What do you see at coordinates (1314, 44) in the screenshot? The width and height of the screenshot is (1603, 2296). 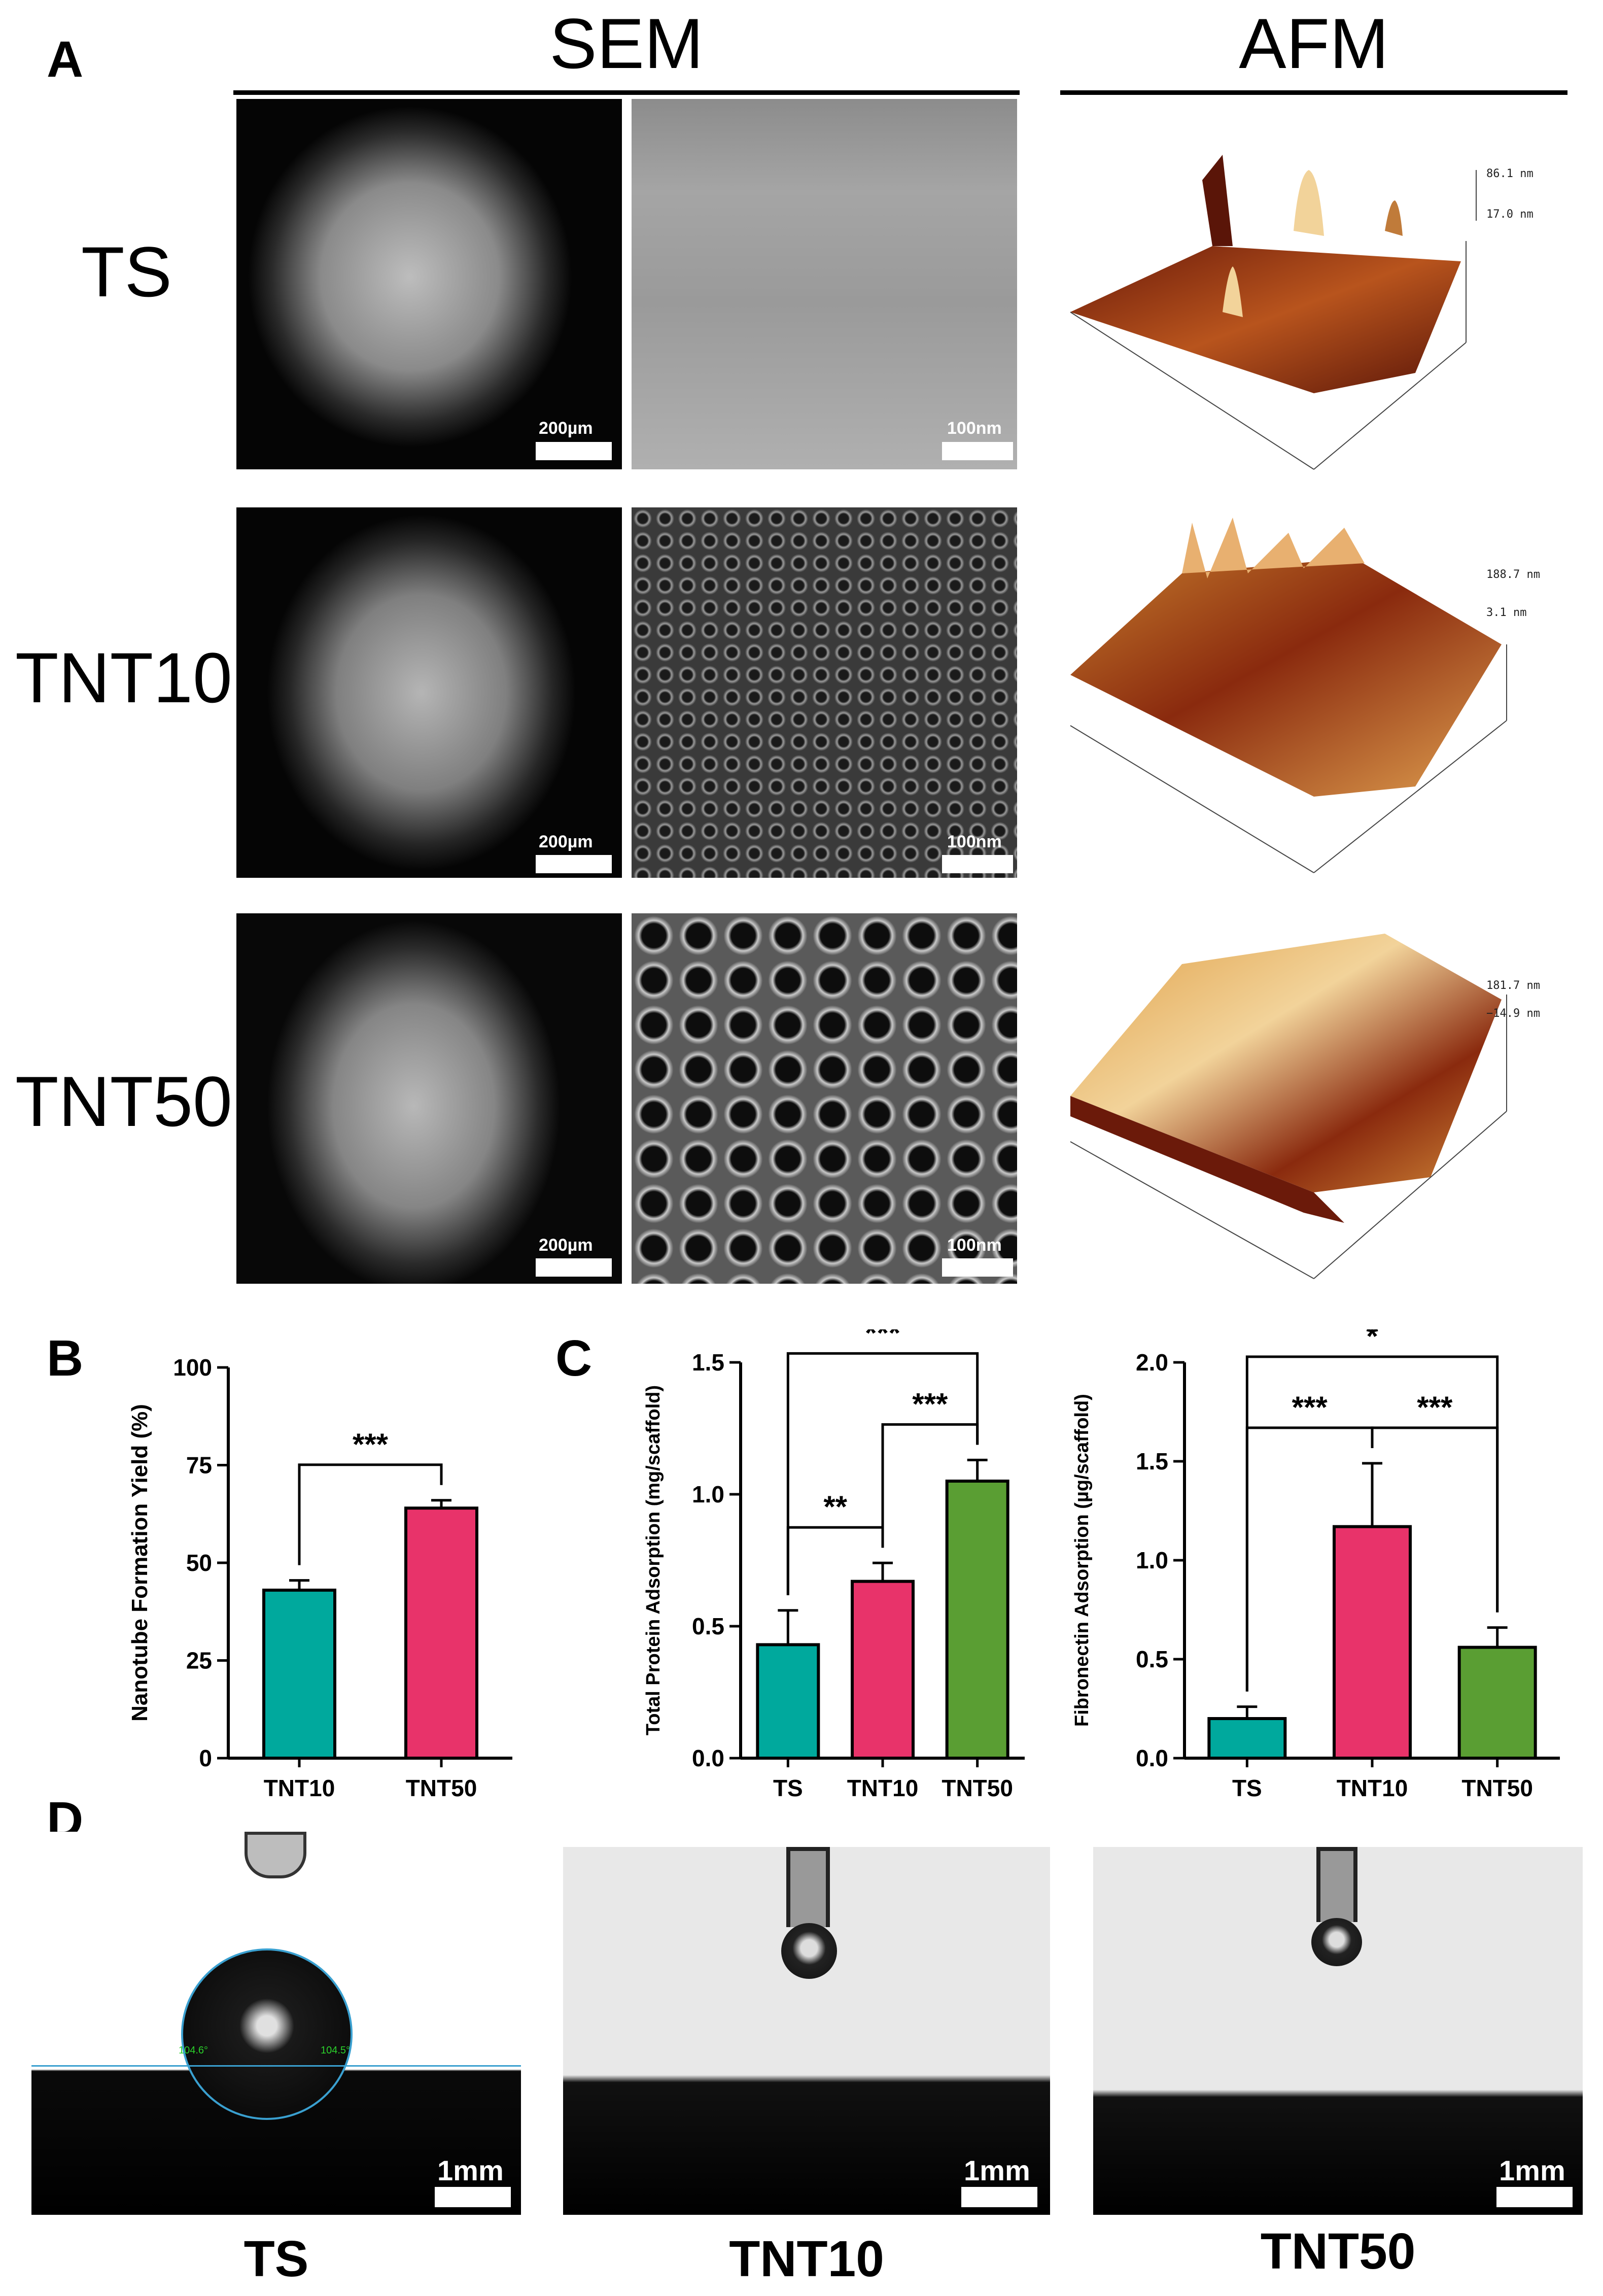 I see `afm-header: AFM` at bounding box center [1314, 44].